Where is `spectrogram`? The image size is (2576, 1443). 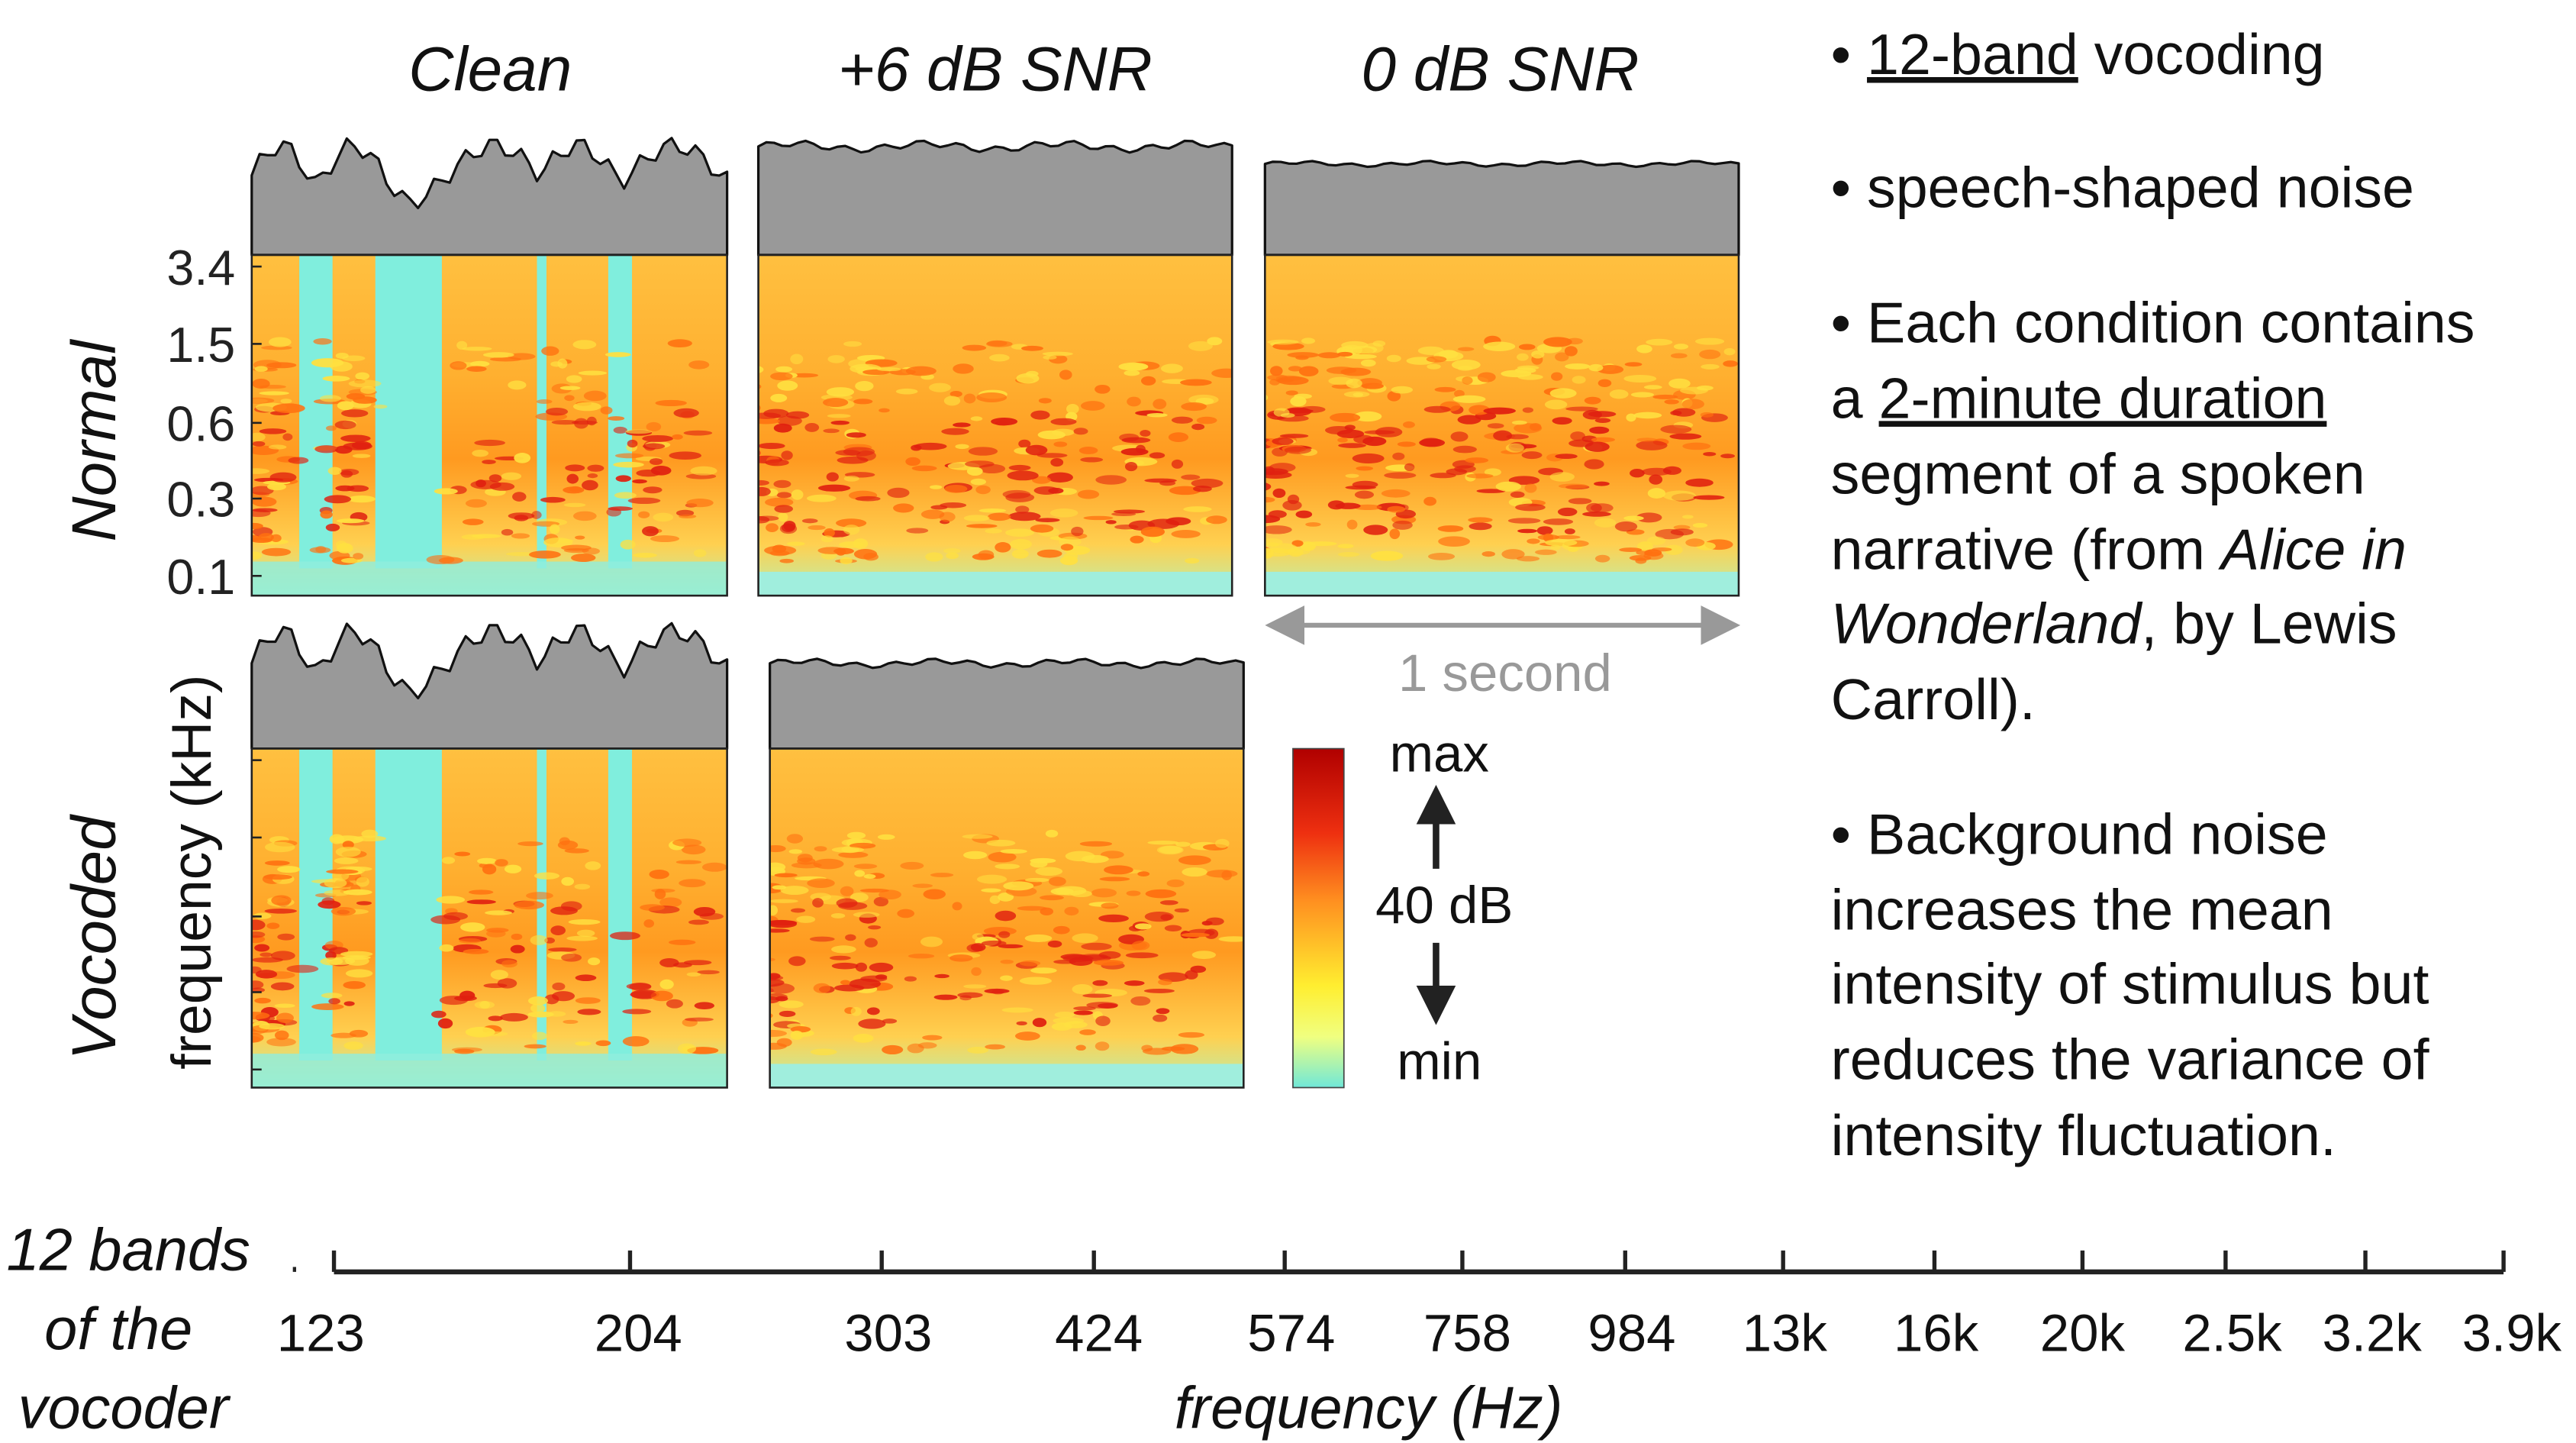
spectrogram is located at coordinates (996, 425).